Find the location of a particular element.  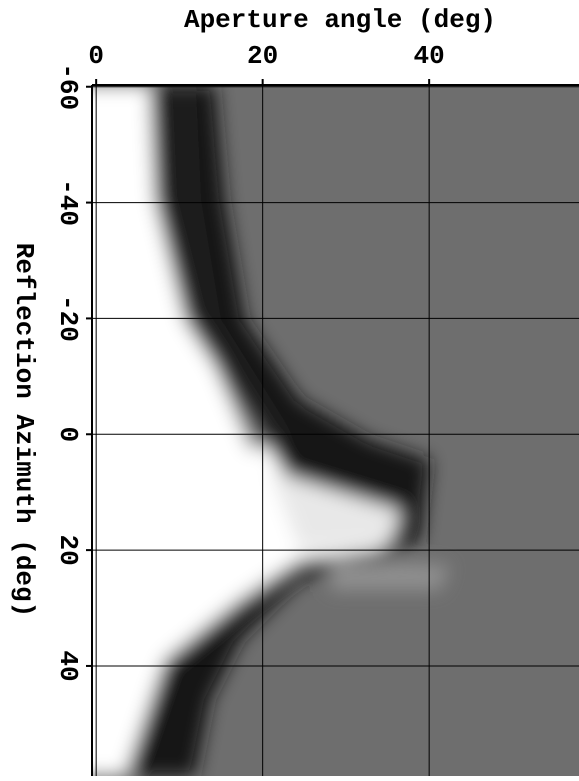

y-tick-label: 40 is located at coordinates (68, 665).